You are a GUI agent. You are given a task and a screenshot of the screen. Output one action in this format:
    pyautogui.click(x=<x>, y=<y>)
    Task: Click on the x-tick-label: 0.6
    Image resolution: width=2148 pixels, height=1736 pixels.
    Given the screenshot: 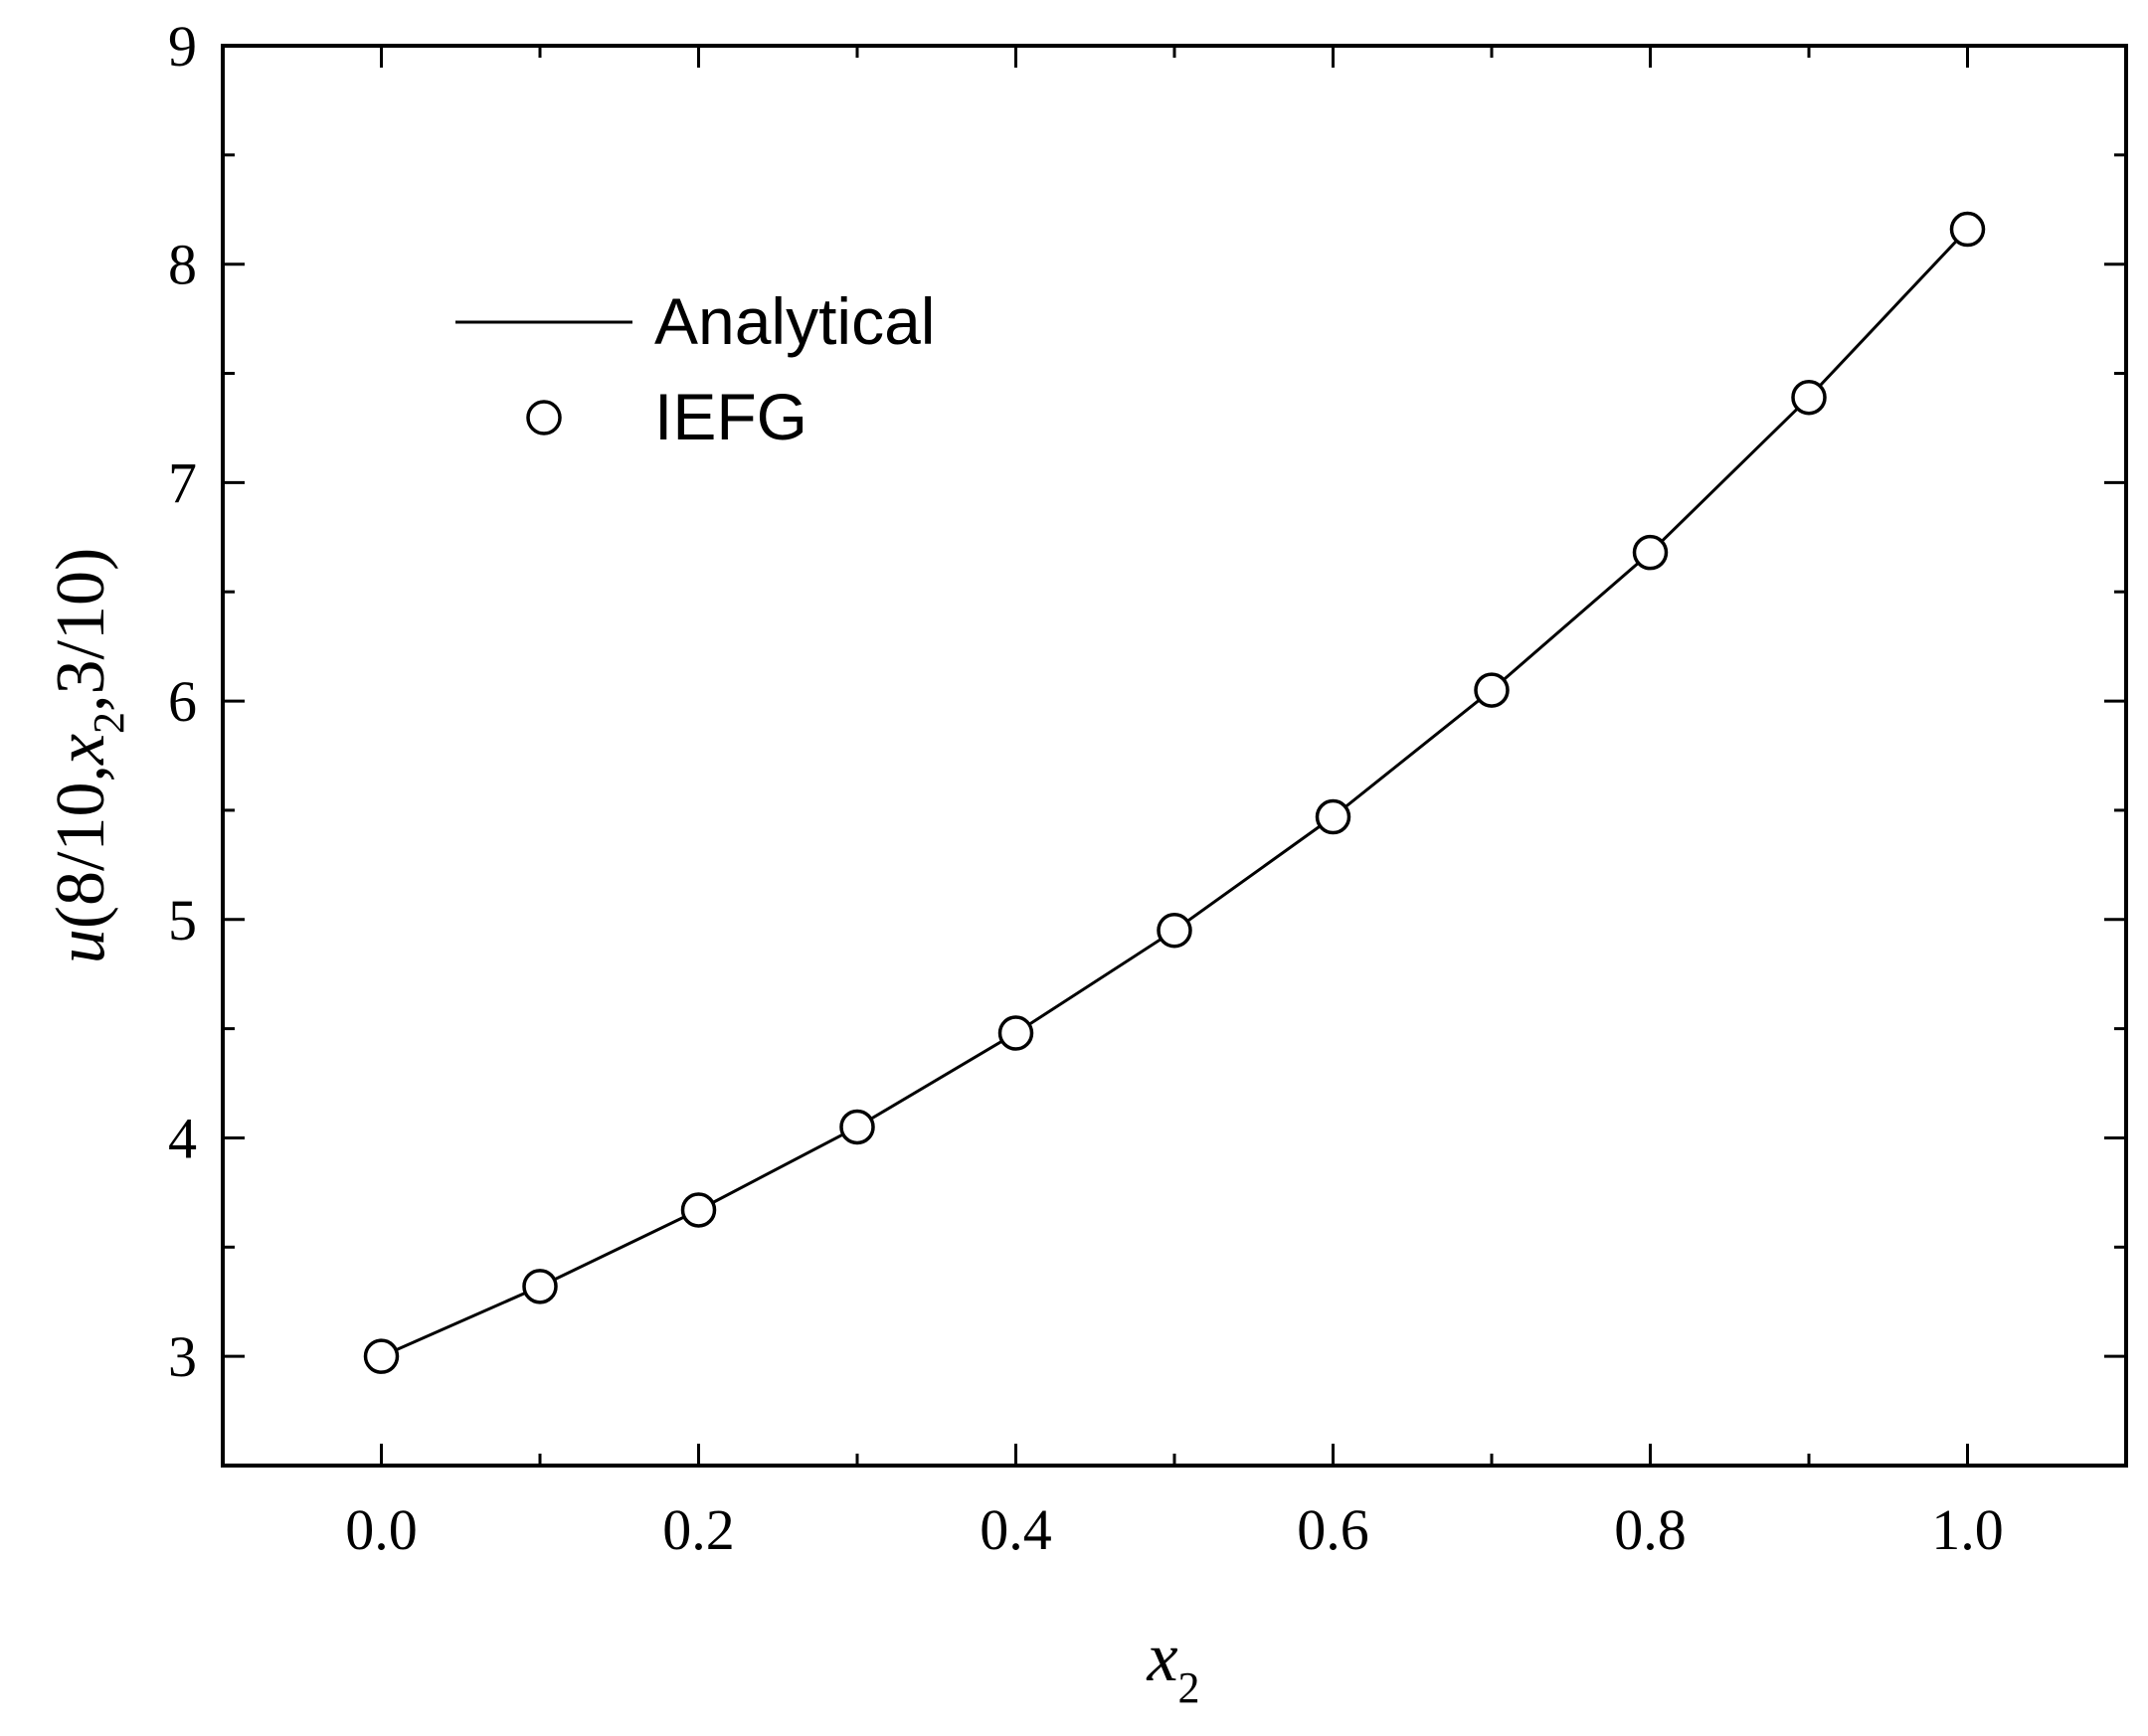 What is the action you would take?
    pyautogui.click(x=1333, y=1529)
    